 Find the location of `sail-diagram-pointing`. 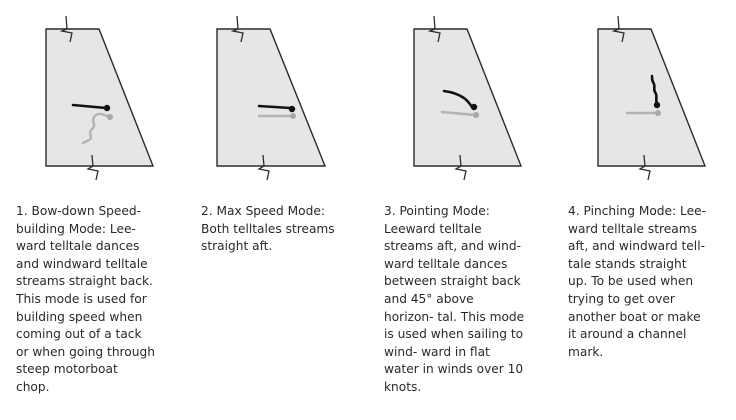

sail-diagram-pointing is located at coordinates (468, 98).